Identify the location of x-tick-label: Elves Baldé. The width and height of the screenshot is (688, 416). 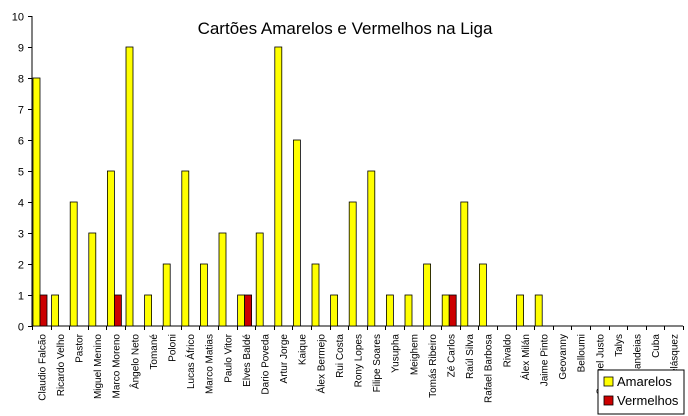
(247, 360).